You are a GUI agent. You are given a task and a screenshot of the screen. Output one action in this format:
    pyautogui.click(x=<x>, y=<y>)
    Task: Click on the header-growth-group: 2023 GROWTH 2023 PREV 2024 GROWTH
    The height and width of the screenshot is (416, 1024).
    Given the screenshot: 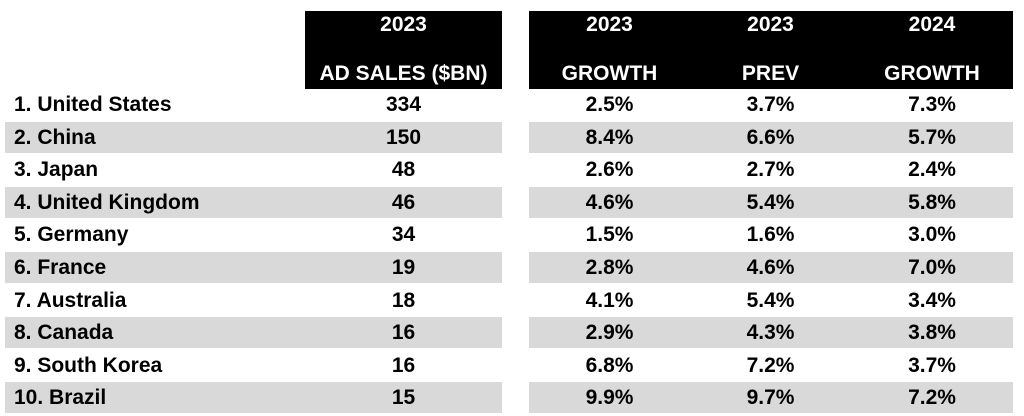 What is the action you would take?
    pyautogui.click(x=771, y=50)
    